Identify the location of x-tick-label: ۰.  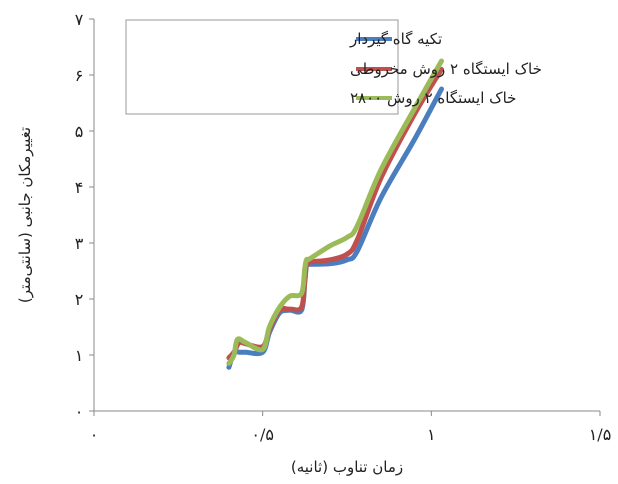
(94, 434).